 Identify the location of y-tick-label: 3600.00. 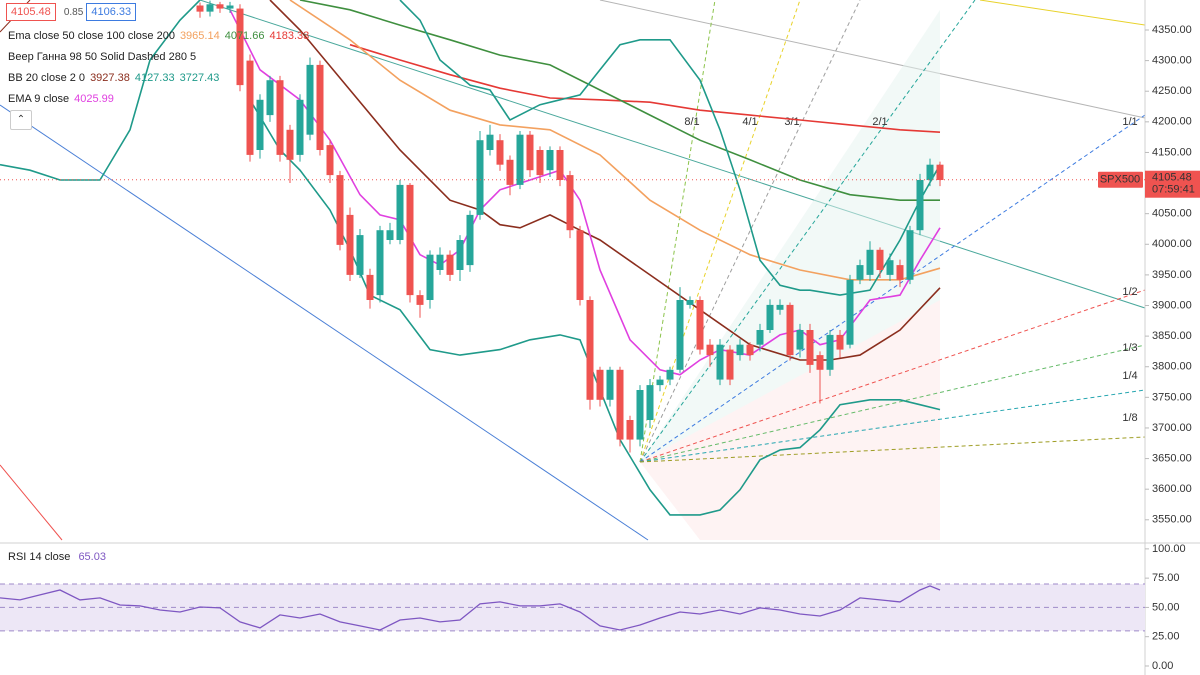
(1172, 489).